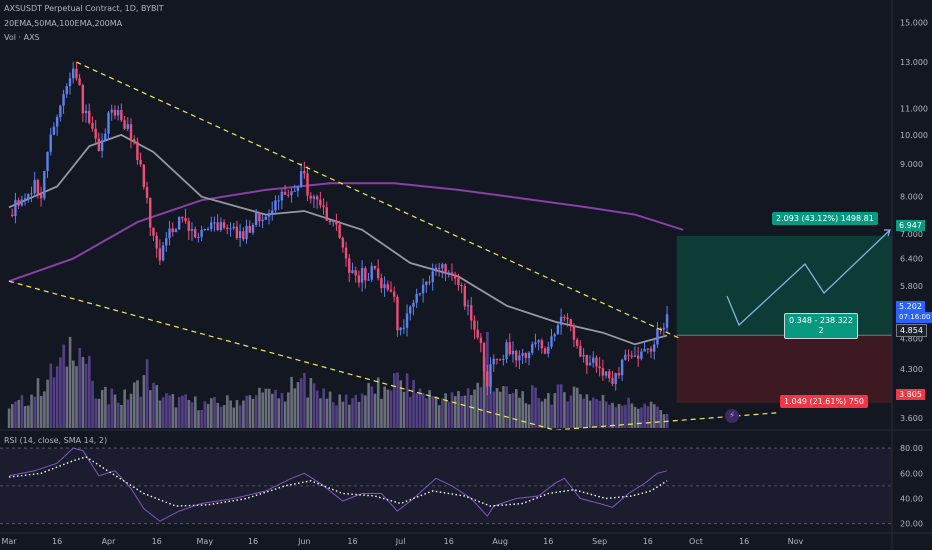 The width and height of the screenshot is (932, 550). What do you see at coordinates (914, 108) in the screenshot?
I see `price-tick-label: 11.000` at bounding box center [914, 108].